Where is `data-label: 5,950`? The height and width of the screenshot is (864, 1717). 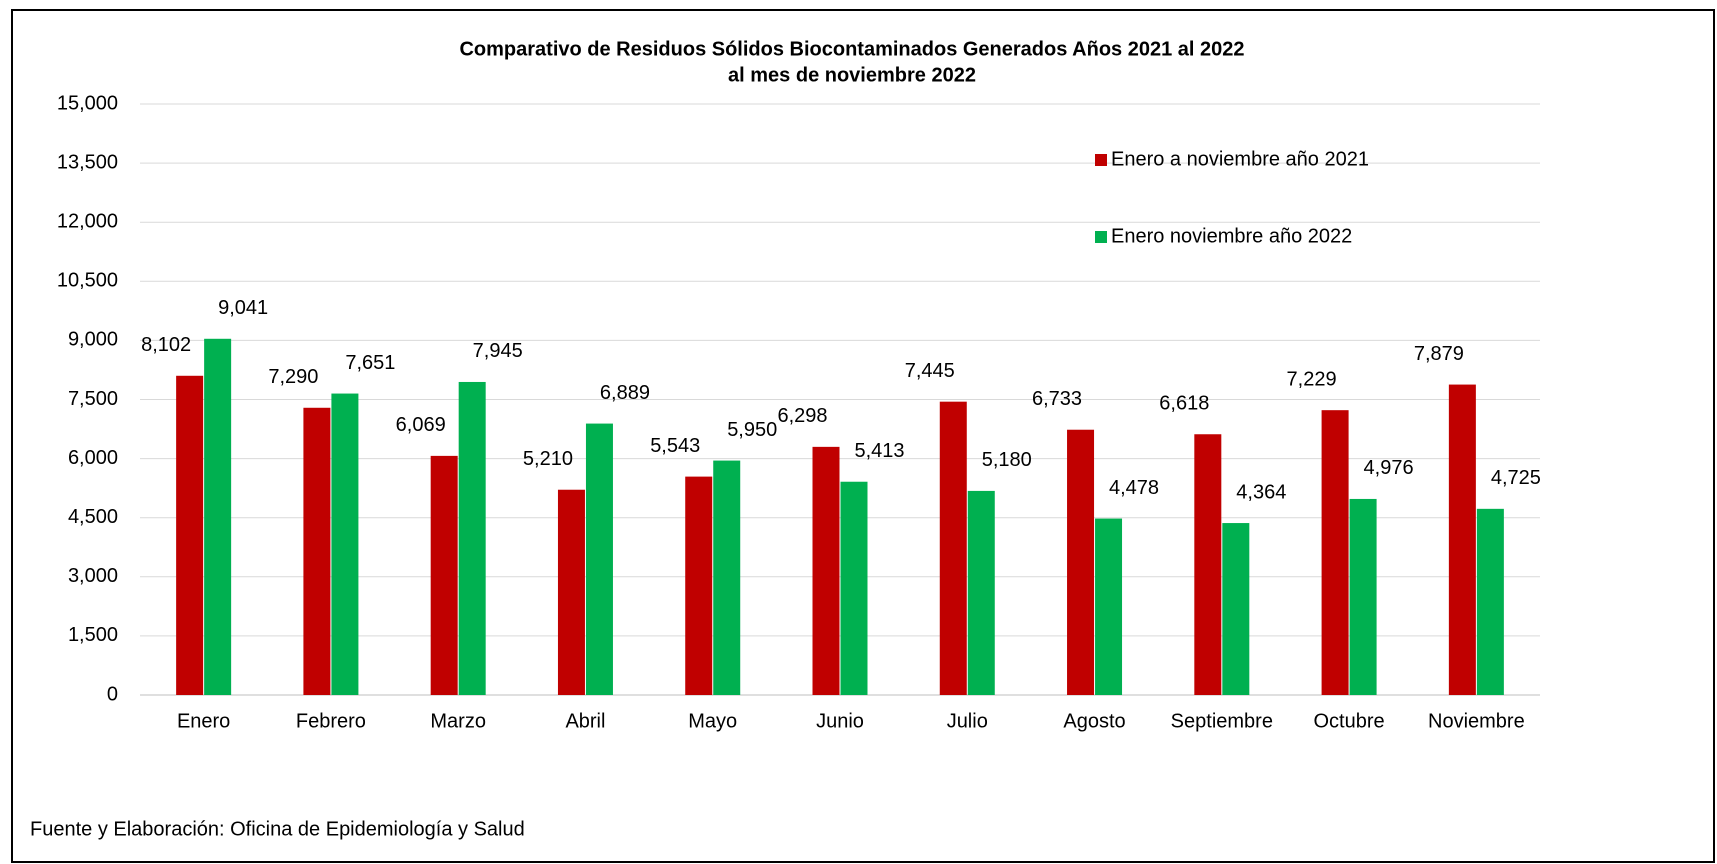
data-label: 5,950 is located at coordinates (752, 430).